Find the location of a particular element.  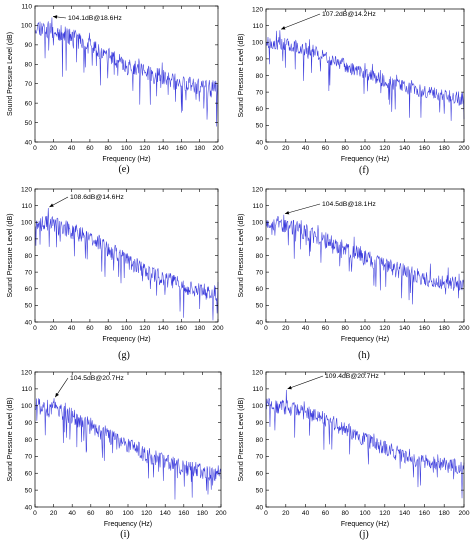

peak-annotation: 104.5dB@20.7Hz is located at coordinates (97, 378).